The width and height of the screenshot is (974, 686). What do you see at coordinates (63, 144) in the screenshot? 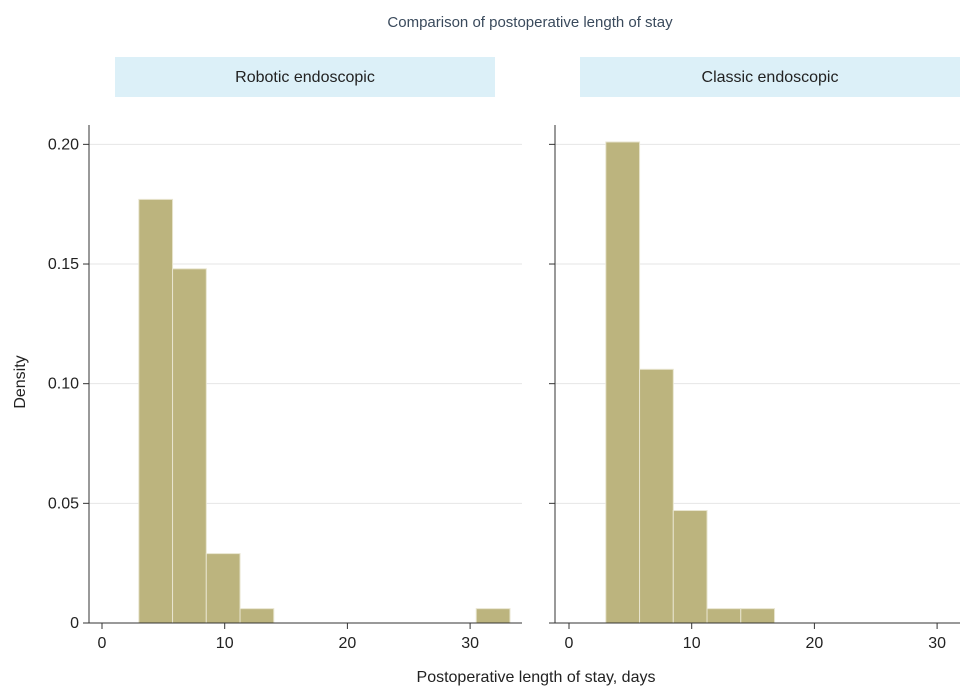
I see `y-tick-label: 0.20` at bounding box center [63, 144].